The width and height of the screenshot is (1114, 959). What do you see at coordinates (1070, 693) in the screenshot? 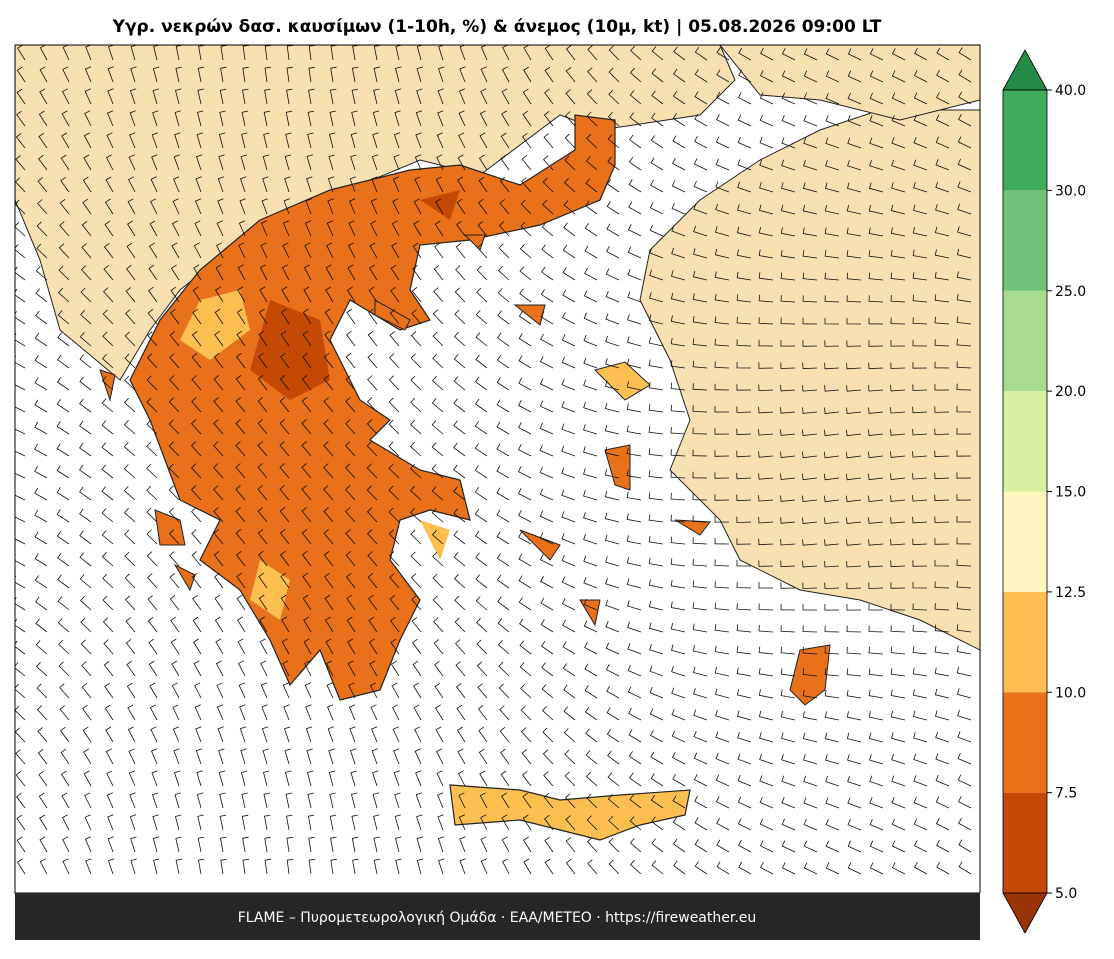
I see `colorbar-tick-label: 10.0` at bounding box center [1070, 693].